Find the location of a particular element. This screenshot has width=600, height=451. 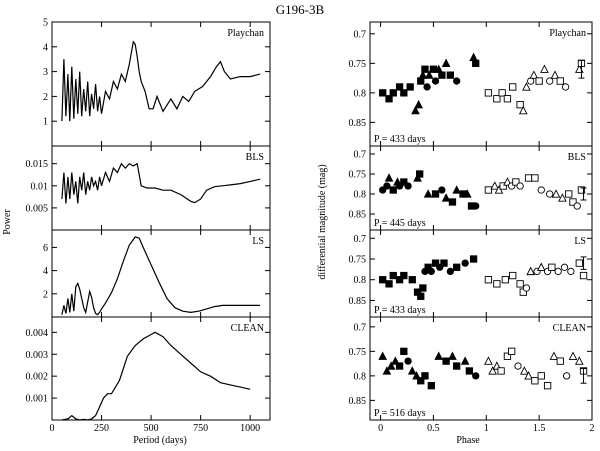

y-tick-label: 5 is located at coordinates (45, 23).